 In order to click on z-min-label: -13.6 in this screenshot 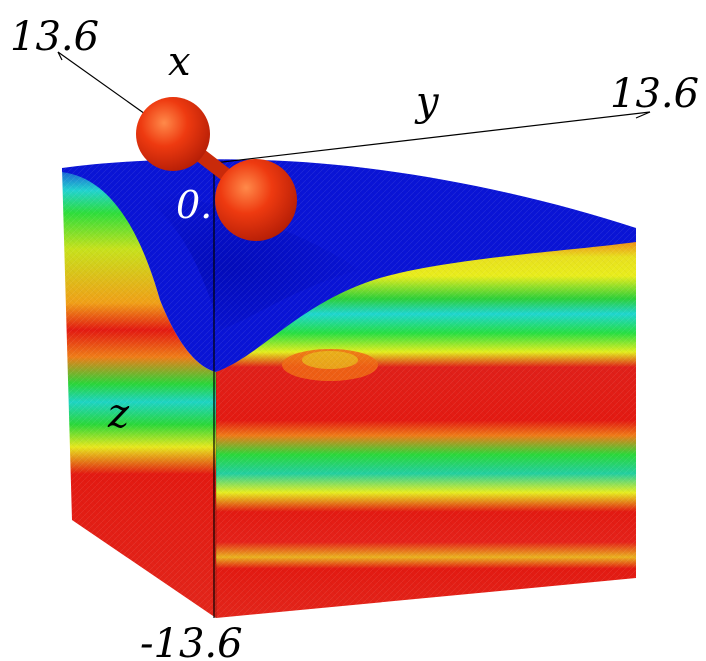, I will do `click(191, 641)`.